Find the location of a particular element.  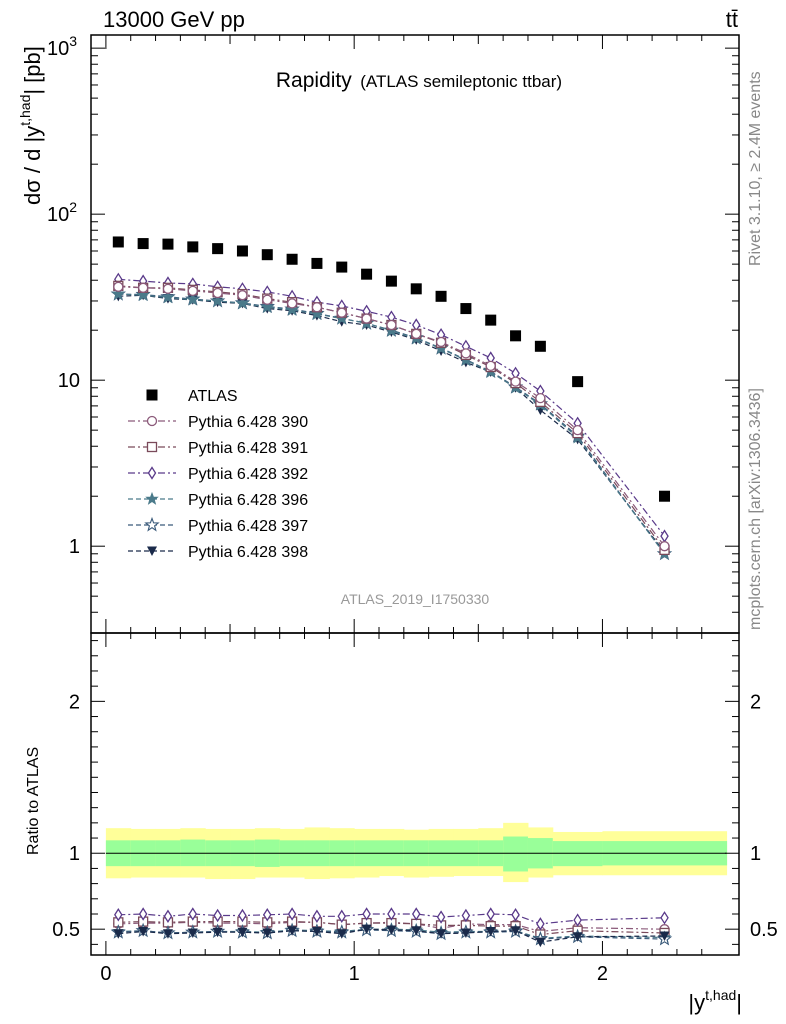

main-title: Rapidity (ATLAS semileptonic ttbar) is located at coordinates (419, 80).